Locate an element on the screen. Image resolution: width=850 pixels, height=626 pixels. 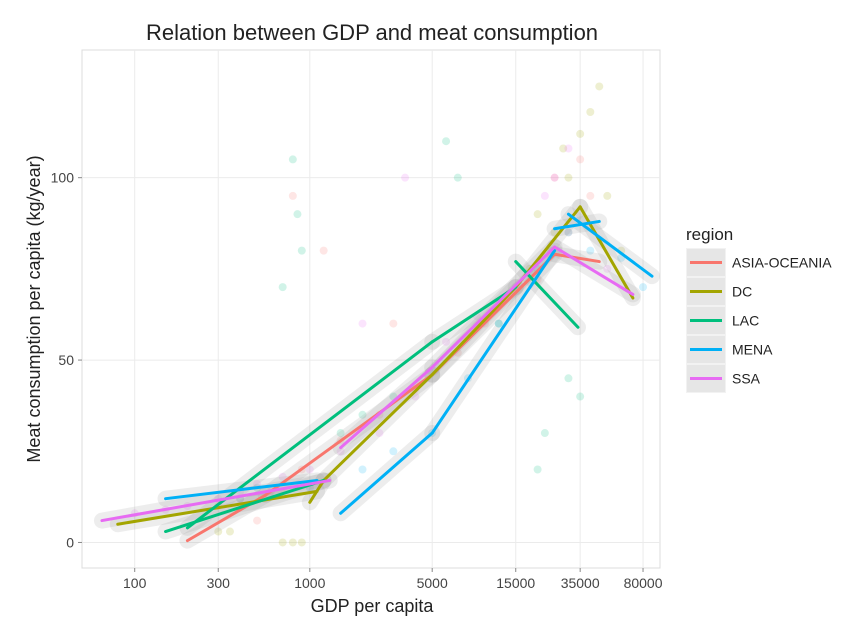
y-tick-label: 50 is located at coordinates (66, 360).